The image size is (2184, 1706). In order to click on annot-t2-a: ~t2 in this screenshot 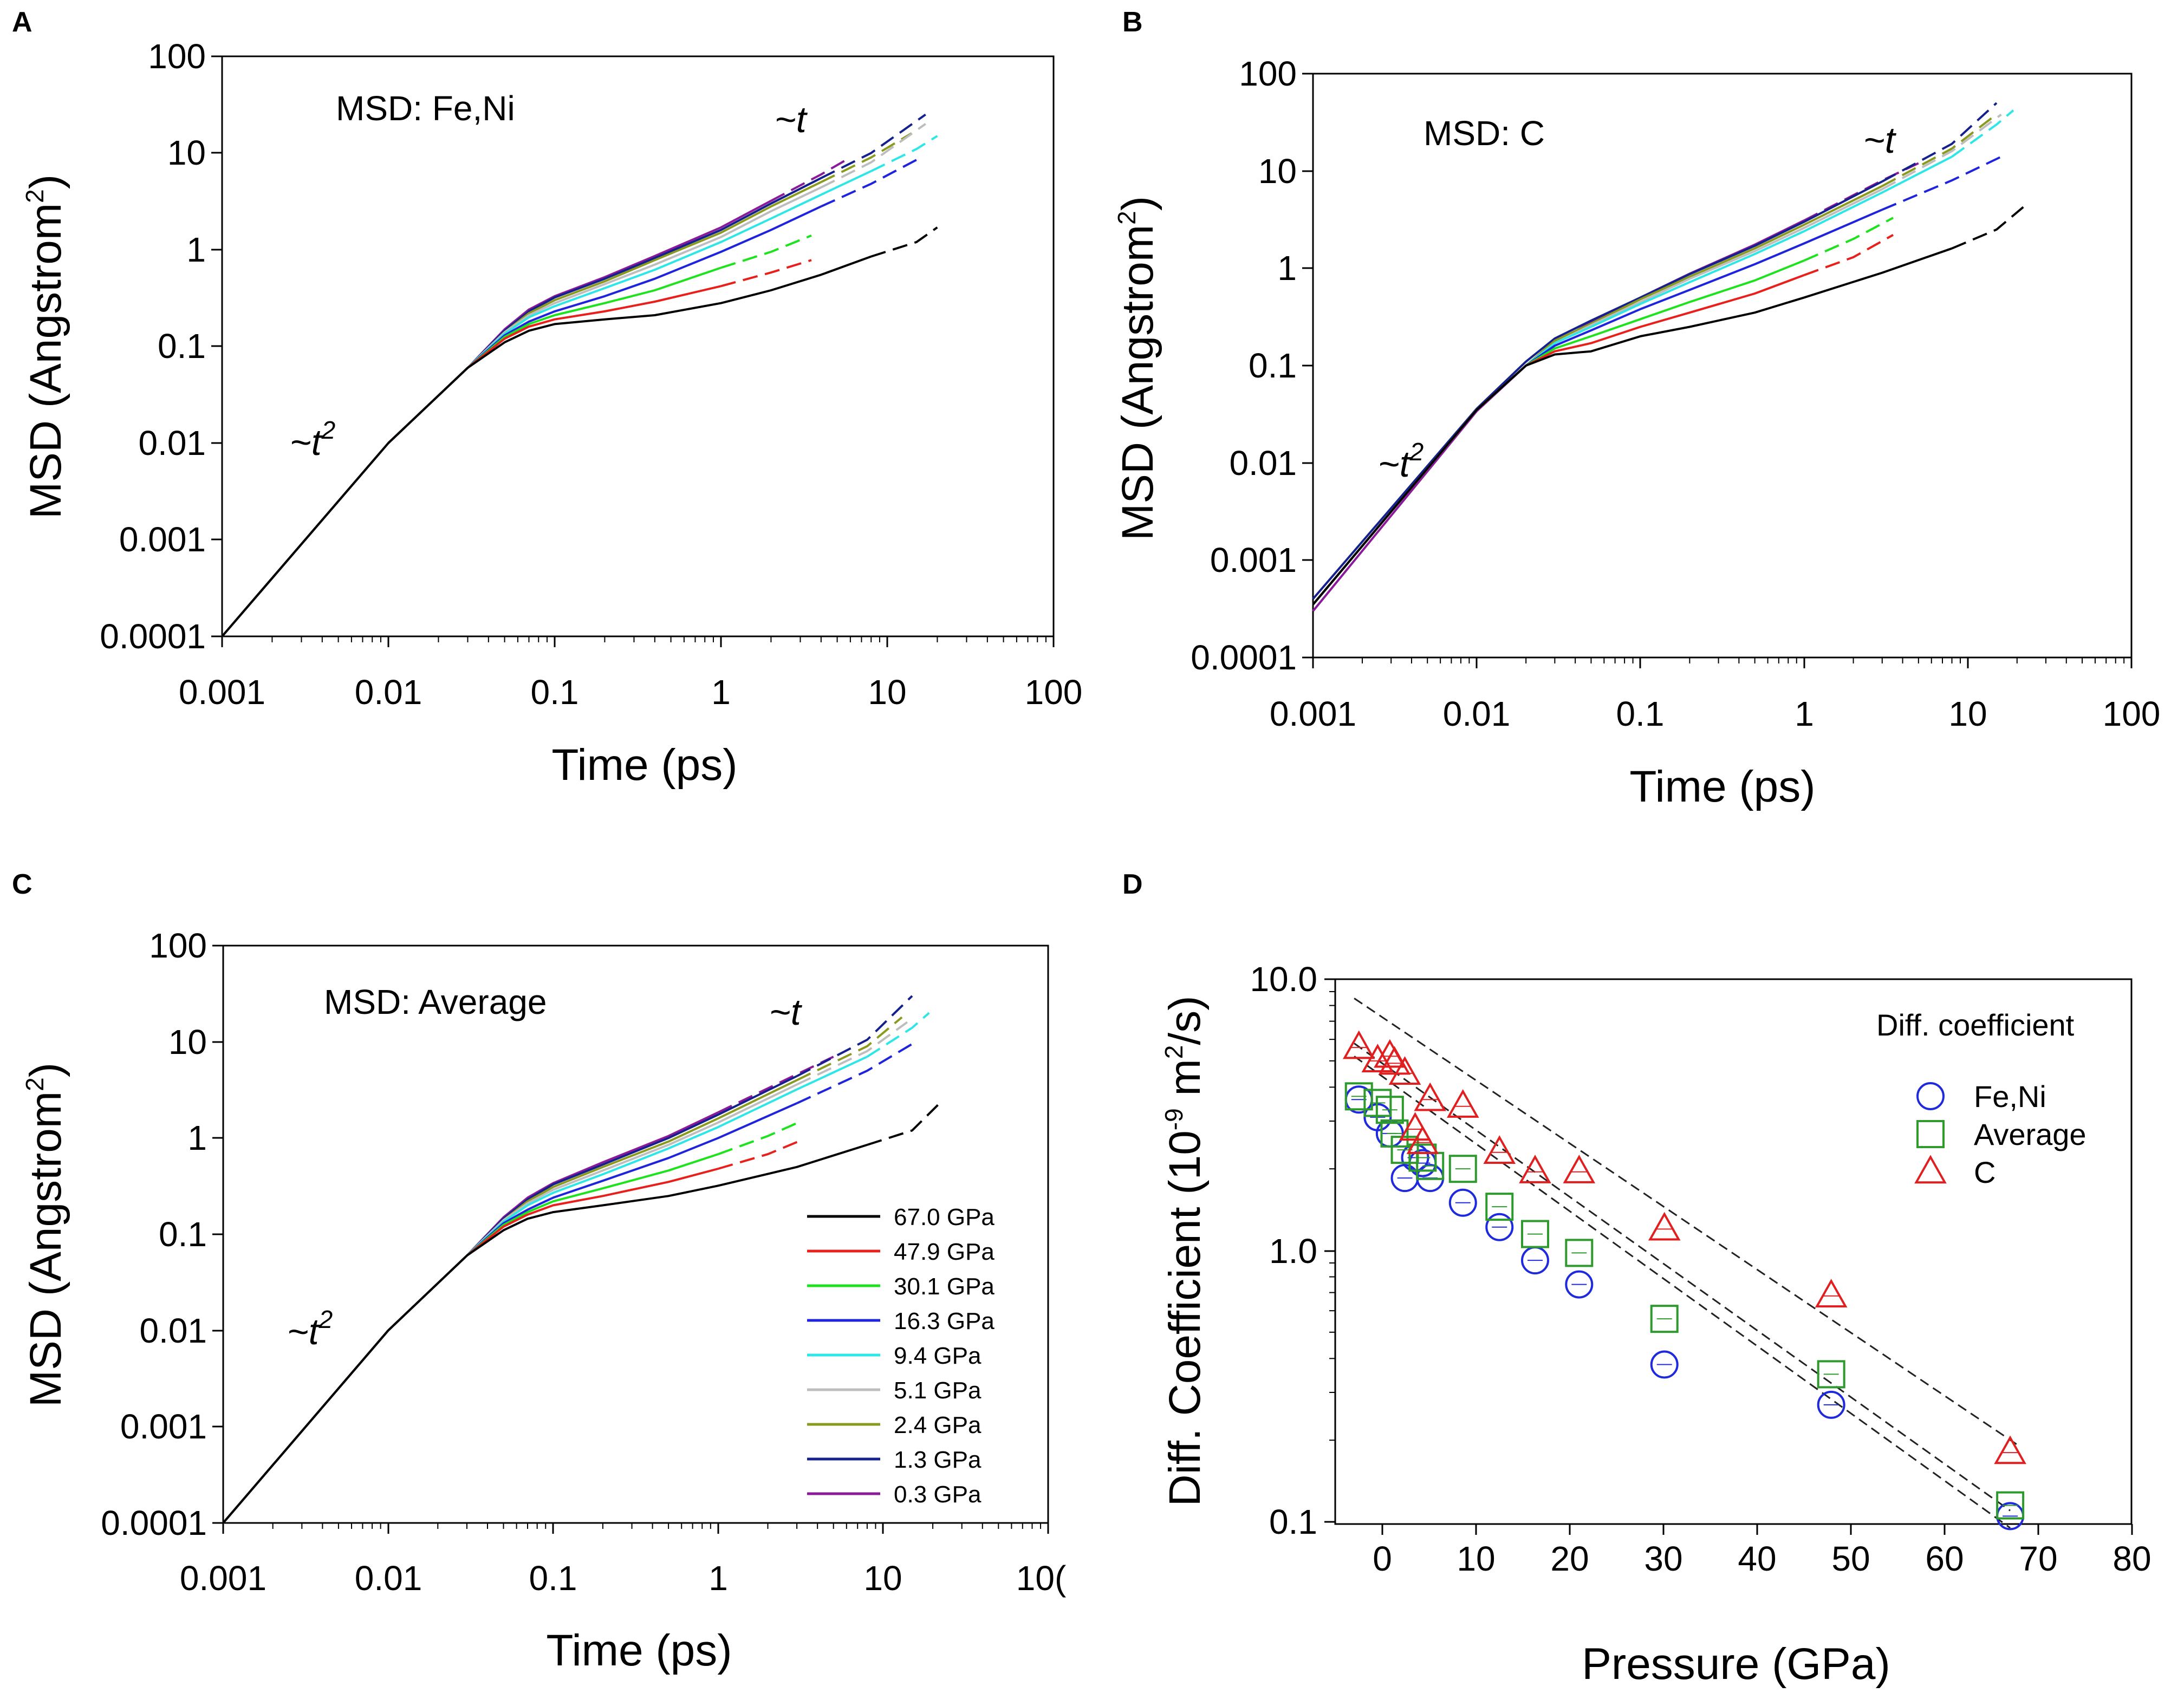, I will do `click(312, 439)`.